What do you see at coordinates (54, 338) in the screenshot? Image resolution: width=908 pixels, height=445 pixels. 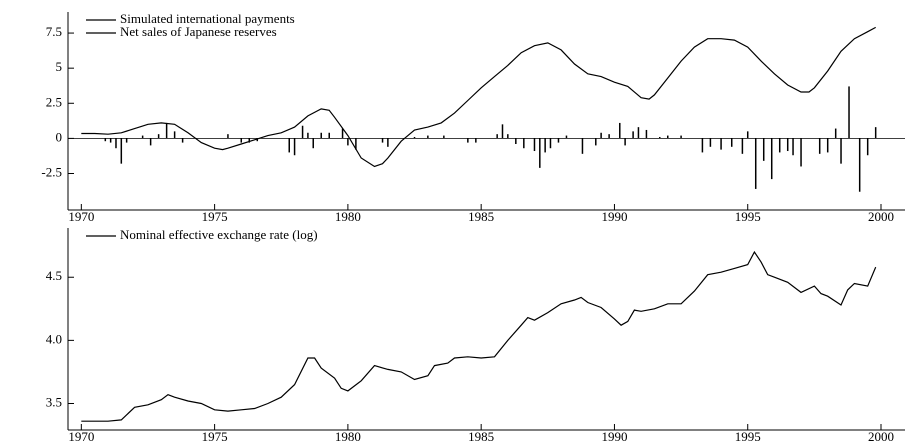 I see `y-tick-label: 4.0` at bounding box center [54, 338].